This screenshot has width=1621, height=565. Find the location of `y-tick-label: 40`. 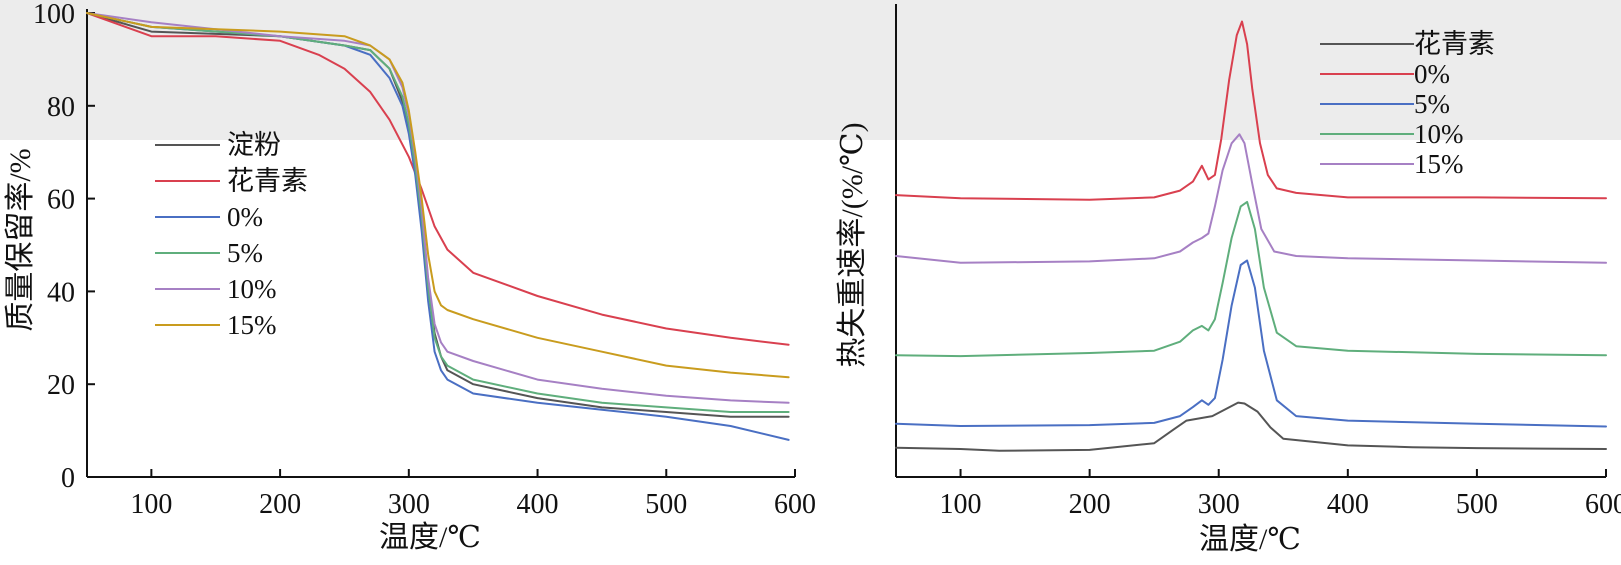

y-tick-label: 40 is located at coordinates (61, 292).